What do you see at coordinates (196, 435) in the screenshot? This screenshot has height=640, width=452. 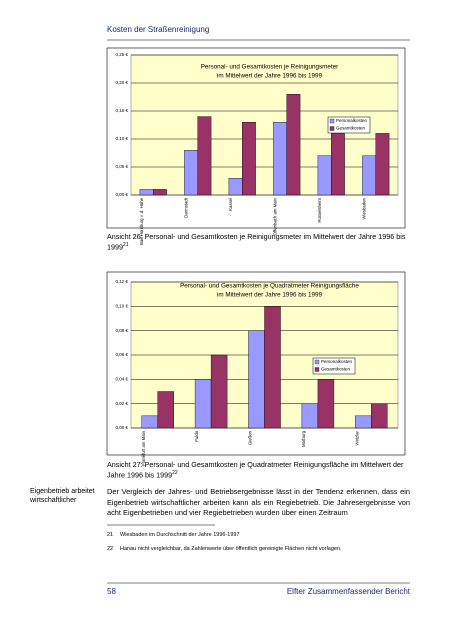 I see `x-tick-label: Fulda` at bounding box center [196, 435].